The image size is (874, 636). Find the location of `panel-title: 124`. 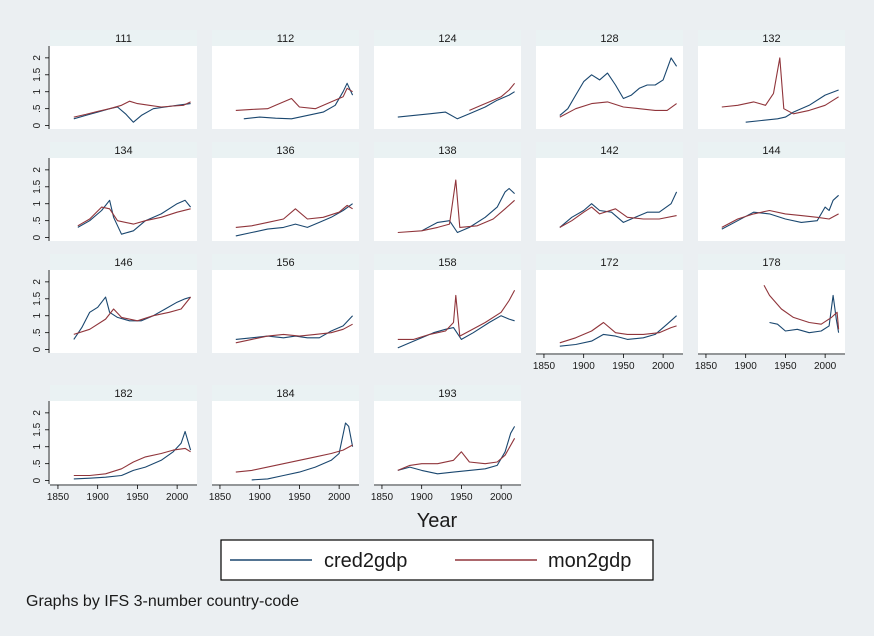

panel-title: 124 is located at coordinates (447, 39).